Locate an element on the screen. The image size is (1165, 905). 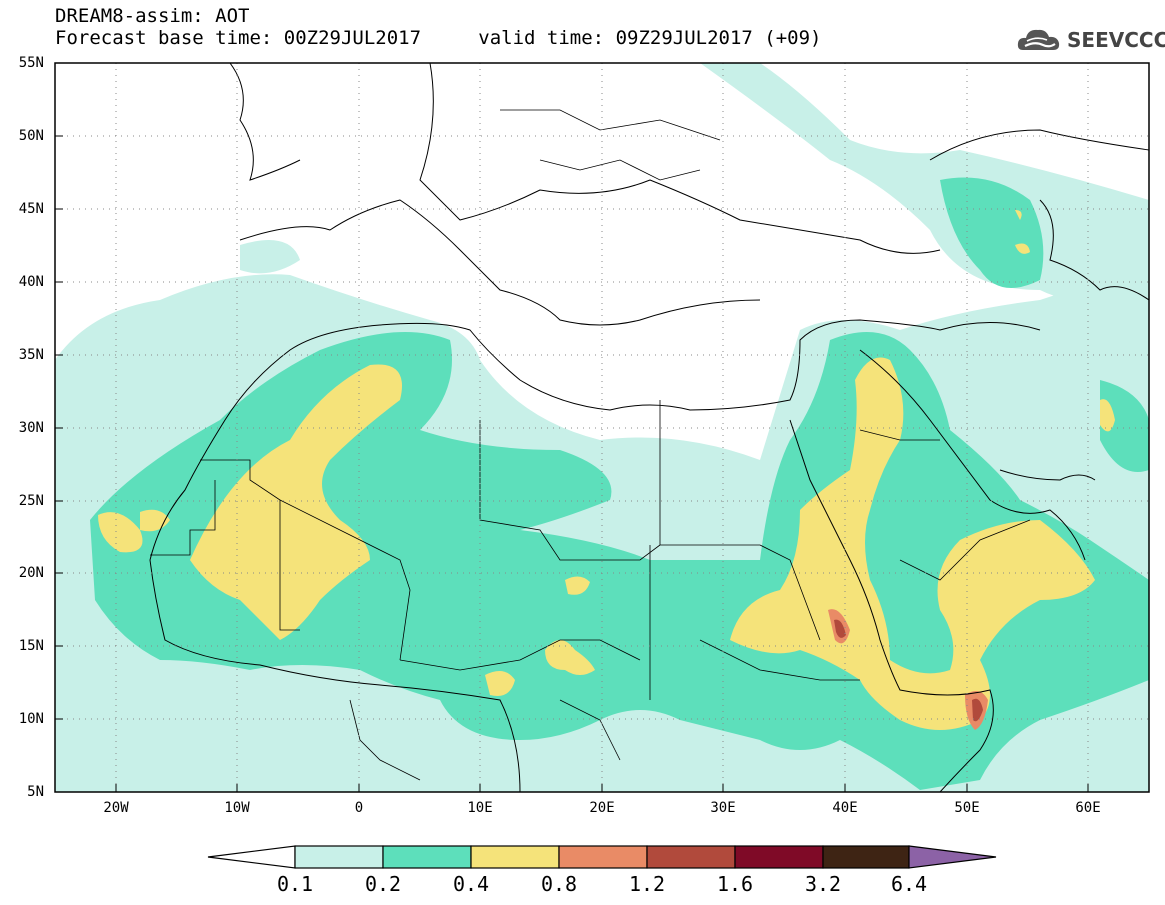
forecast-base-label: Forecast base time: is located at coordinates (164, 38).